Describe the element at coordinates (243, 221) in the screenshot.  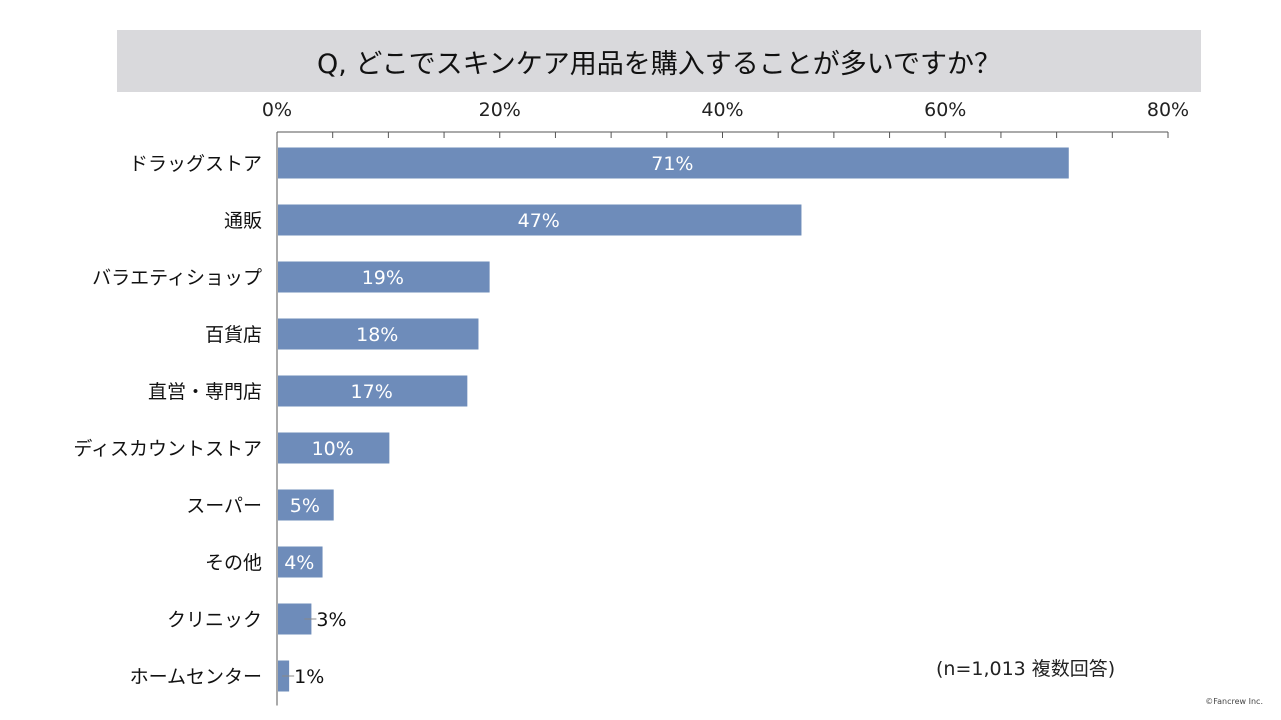
I see `category-label: 通販` at that location.